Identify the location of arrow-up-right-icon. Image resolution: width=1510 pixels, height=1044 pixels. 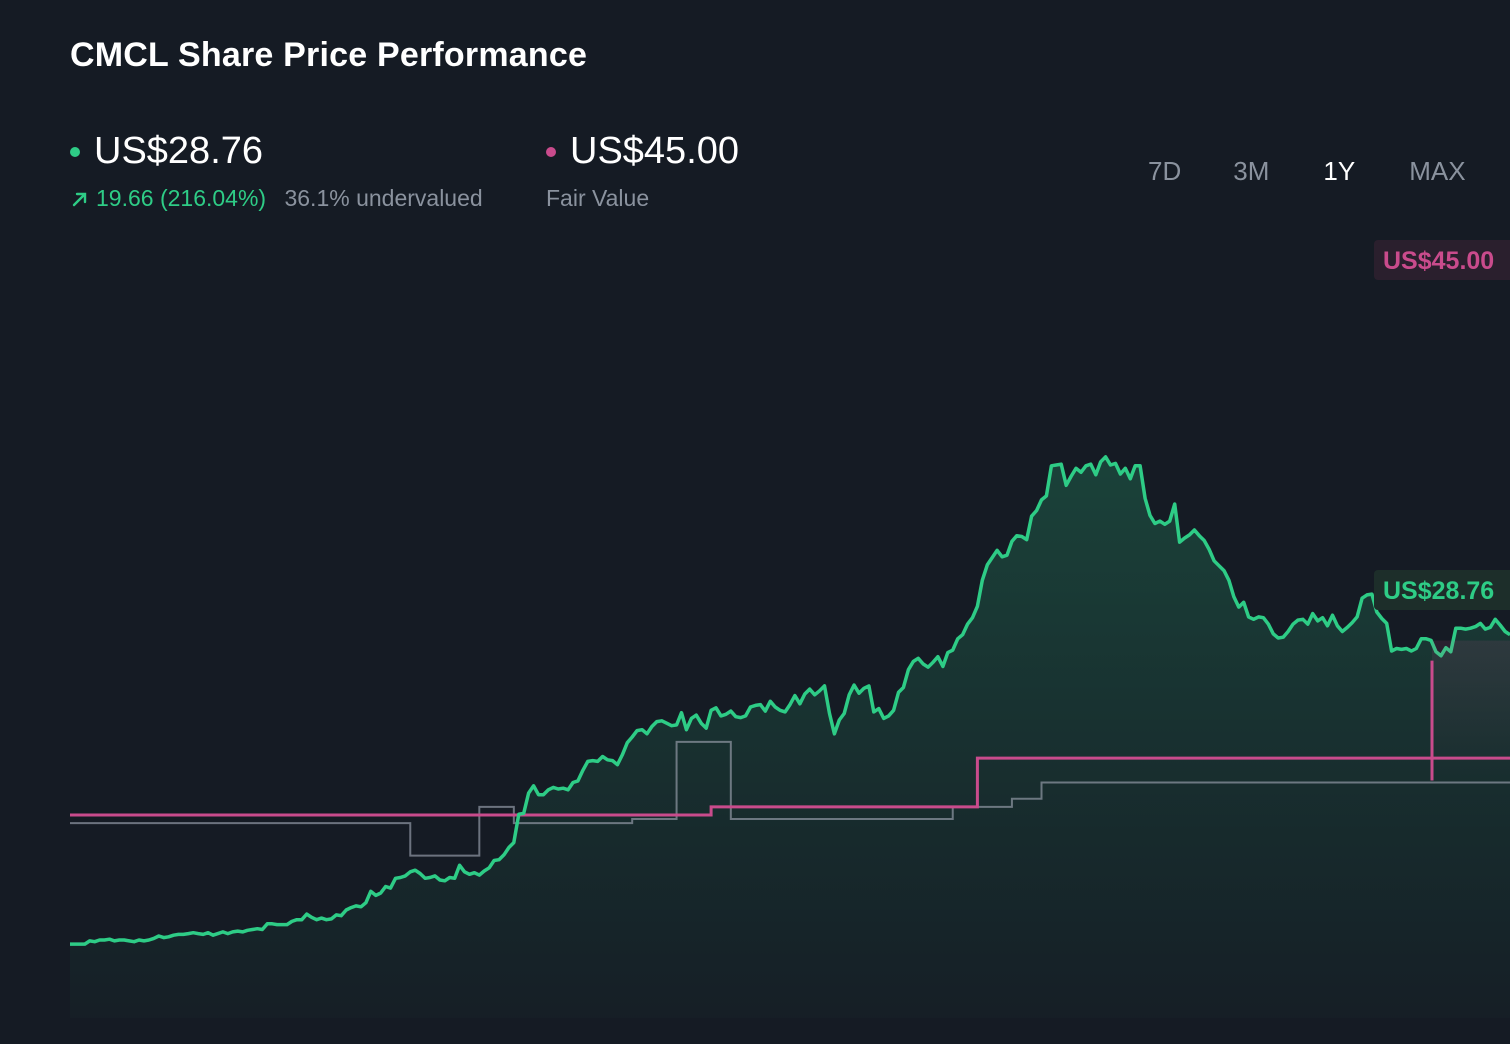
(79, 199).